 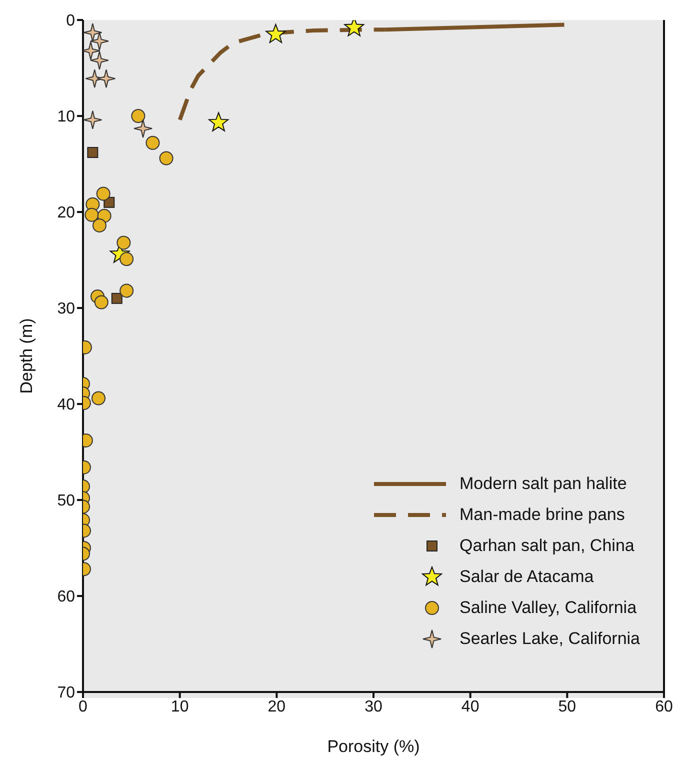 What do you see at coordinates (543, 484) in the screenshot?
I see `legend-label: Modern salt pan halite` at bounding box center [543, 484].